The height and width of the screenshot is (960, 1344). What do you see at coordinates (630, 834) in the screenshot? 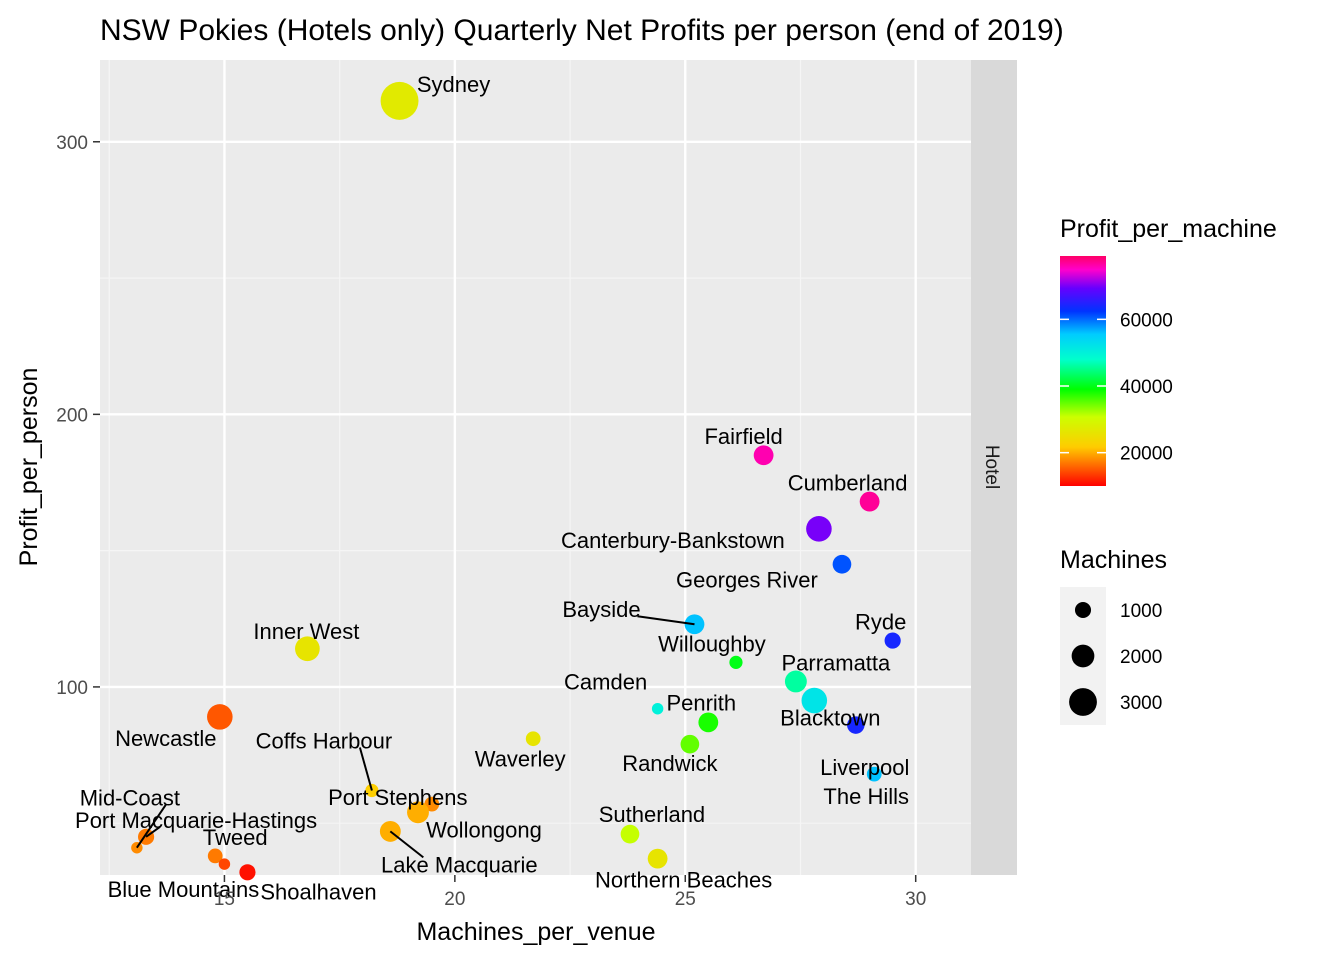
I see `point-sutherland` at bounding box center [630, 834].